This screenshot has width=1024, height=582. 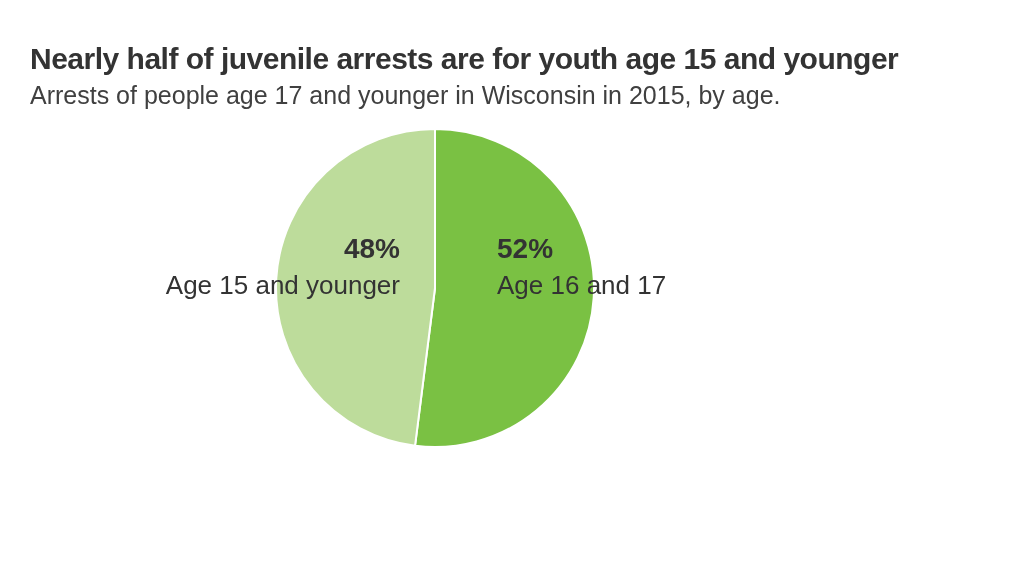 I want to click on chart-subtitle: Arrests of people age 17 and younger in Wisconsin in 2015, by age., so click(x=406, y=95).